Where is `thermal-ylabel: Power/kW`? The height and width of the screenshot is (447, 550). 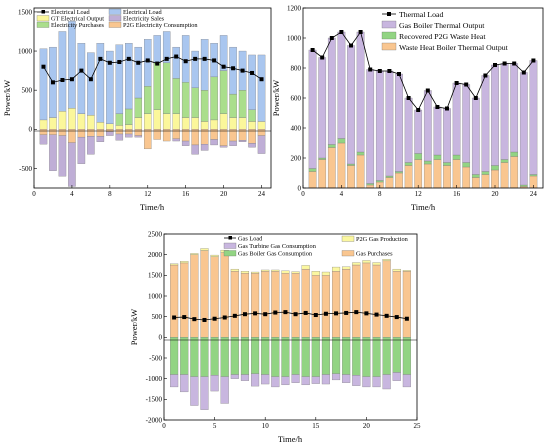 thermal-ylabel: Power/kW is located at coordinates (276, 98).